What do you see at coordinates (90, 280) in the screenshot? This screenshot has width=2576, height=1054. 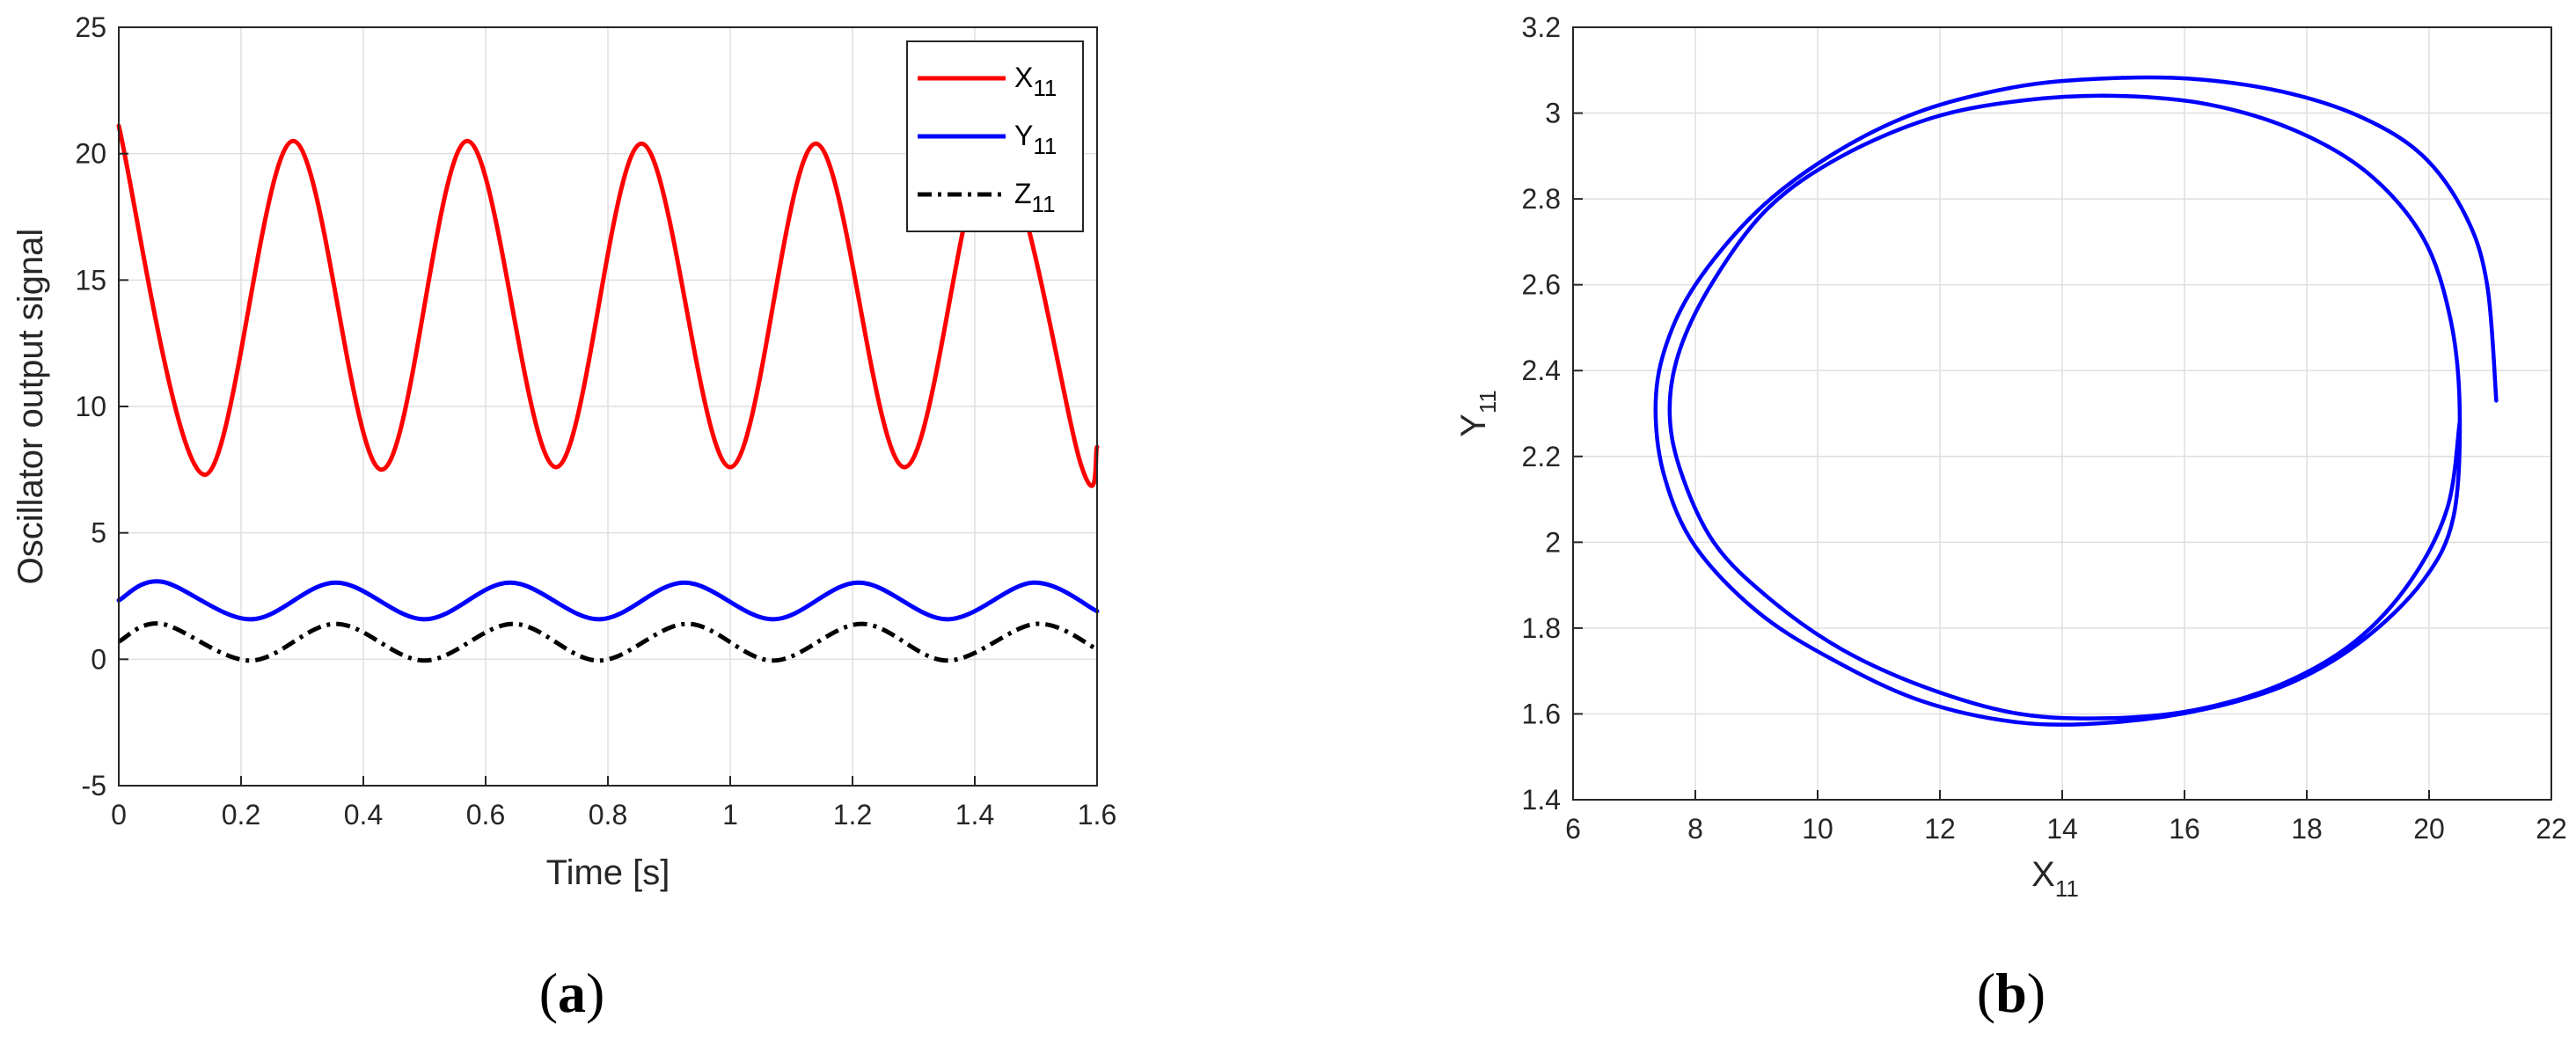 I see `chart-0-y-tick-label: 15` at bounding box center [90, 280].